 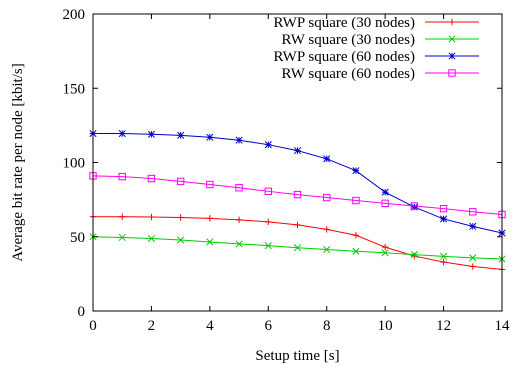 I want to click on x-tick-label: 10, so click(x=385, y=326).